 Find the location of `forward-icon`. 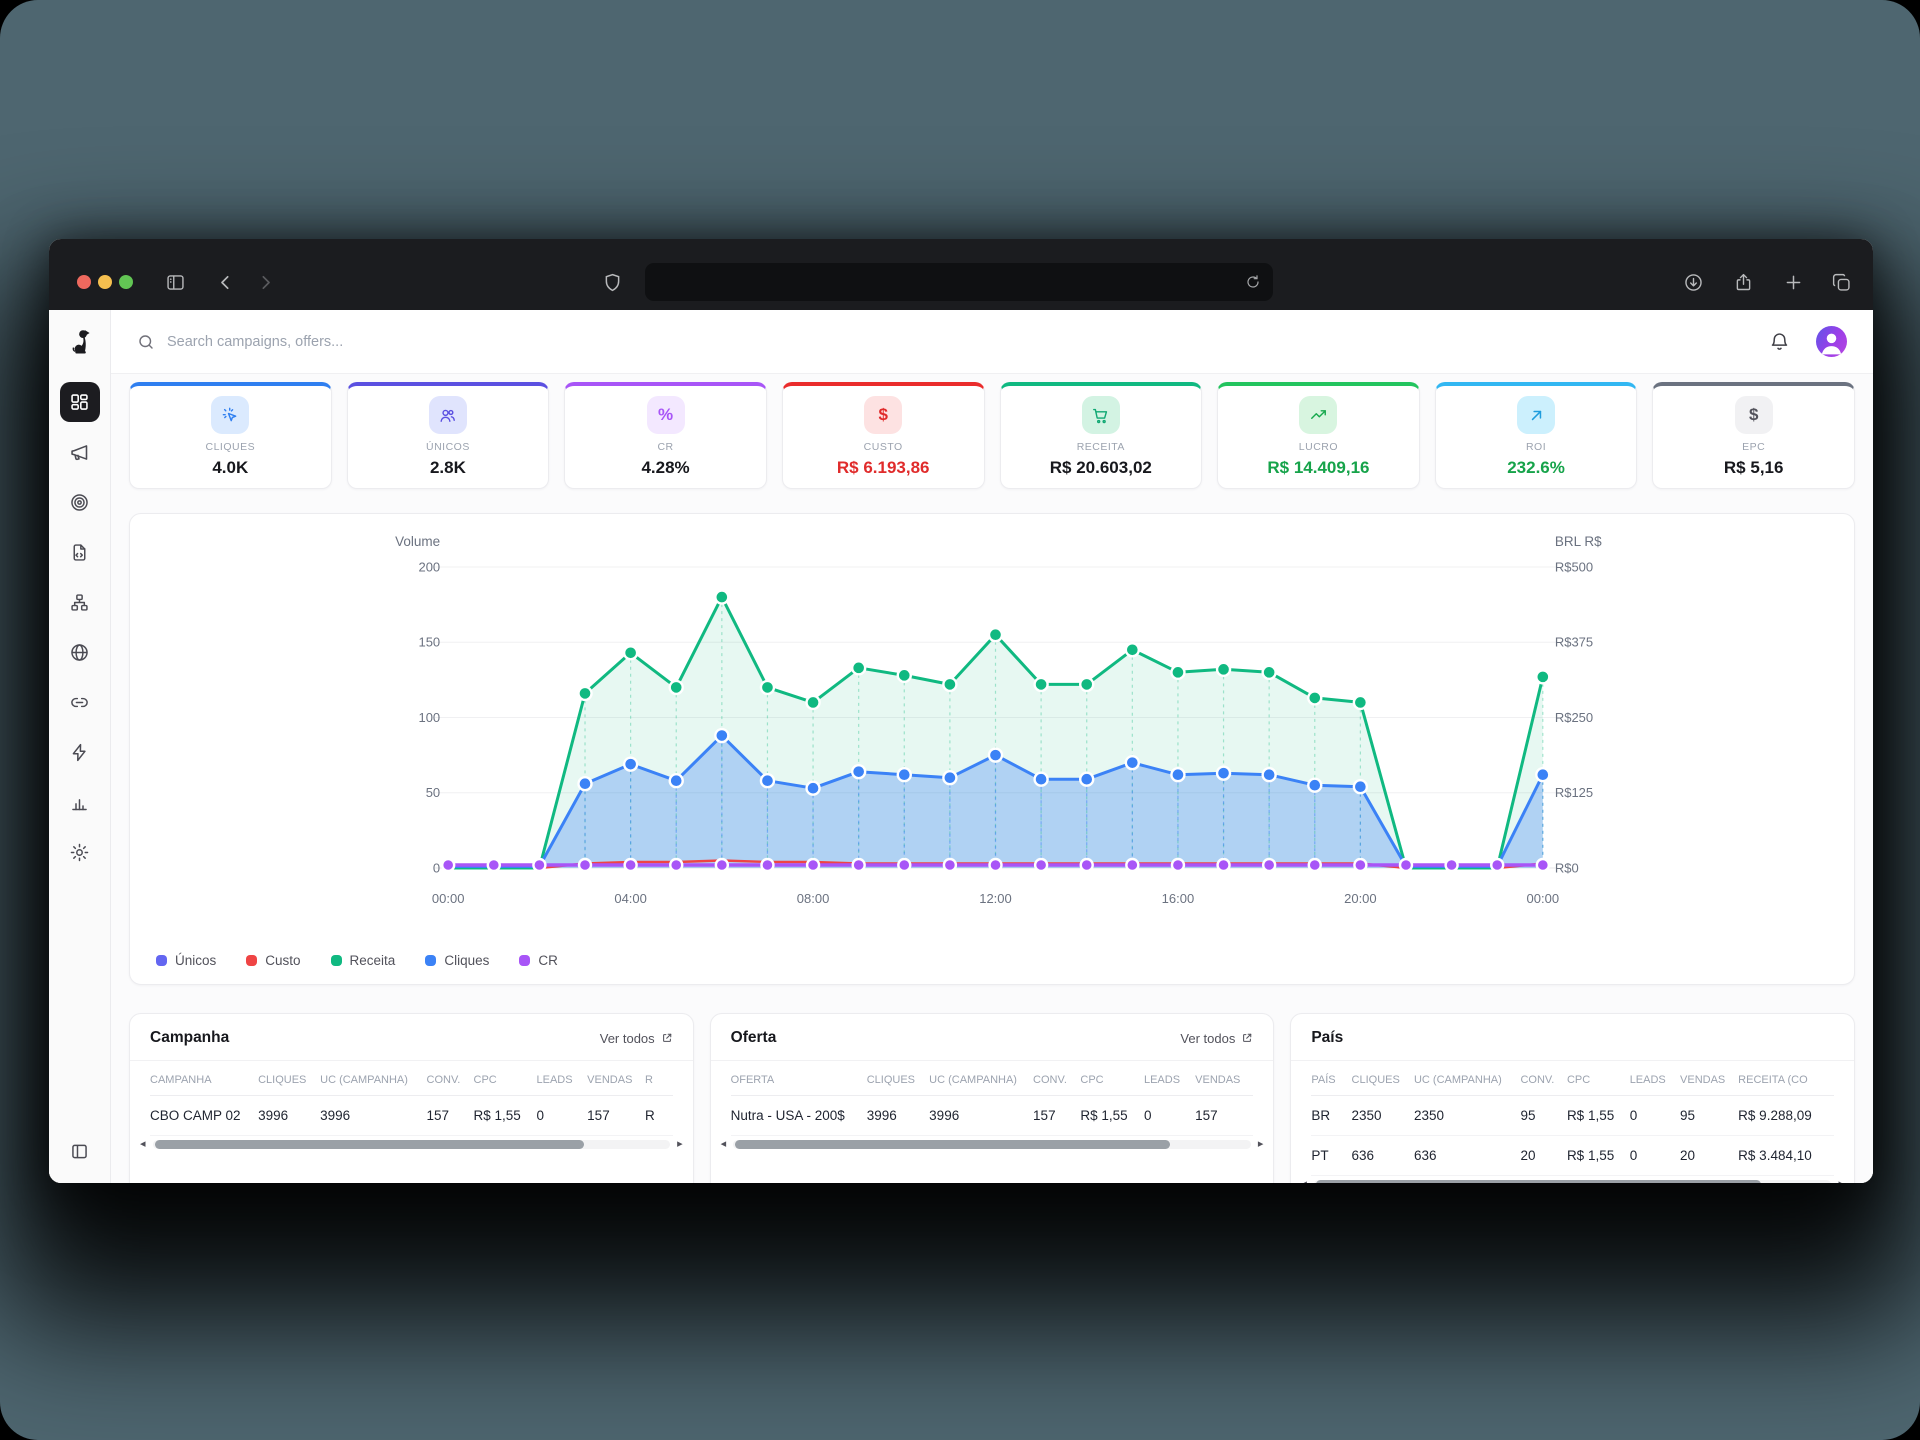

forward-icon is located at coordinates (265, 282).